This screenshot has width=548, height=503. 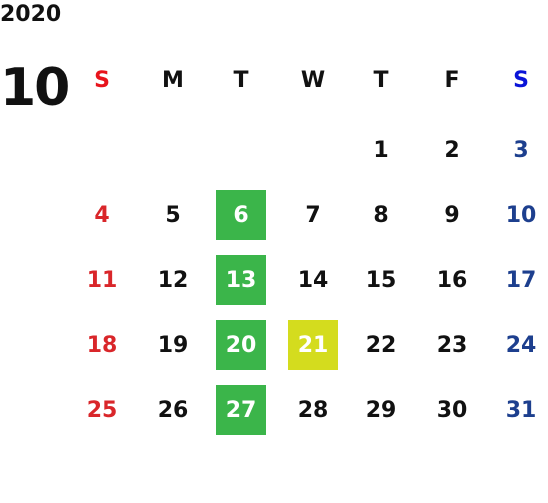 What do you see at coordinates (173, 280) in the screenshot?
I see `day-cell: 12` at bounding box center [173, 280].